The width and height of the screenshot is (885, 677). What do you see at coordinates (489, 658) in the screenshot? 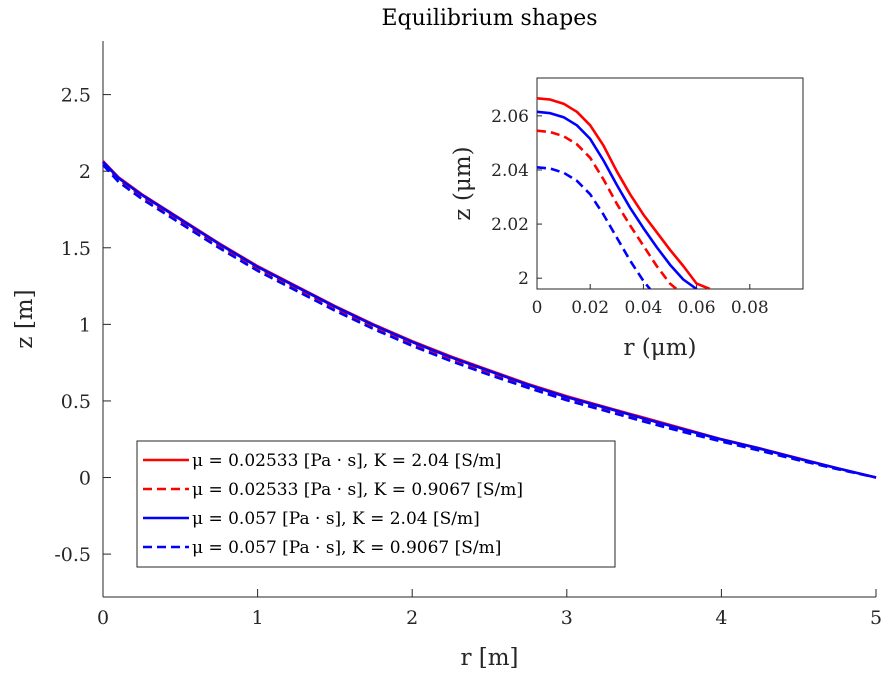
I see `x-axis-label: r [m]` at bounding box center [489, 658].